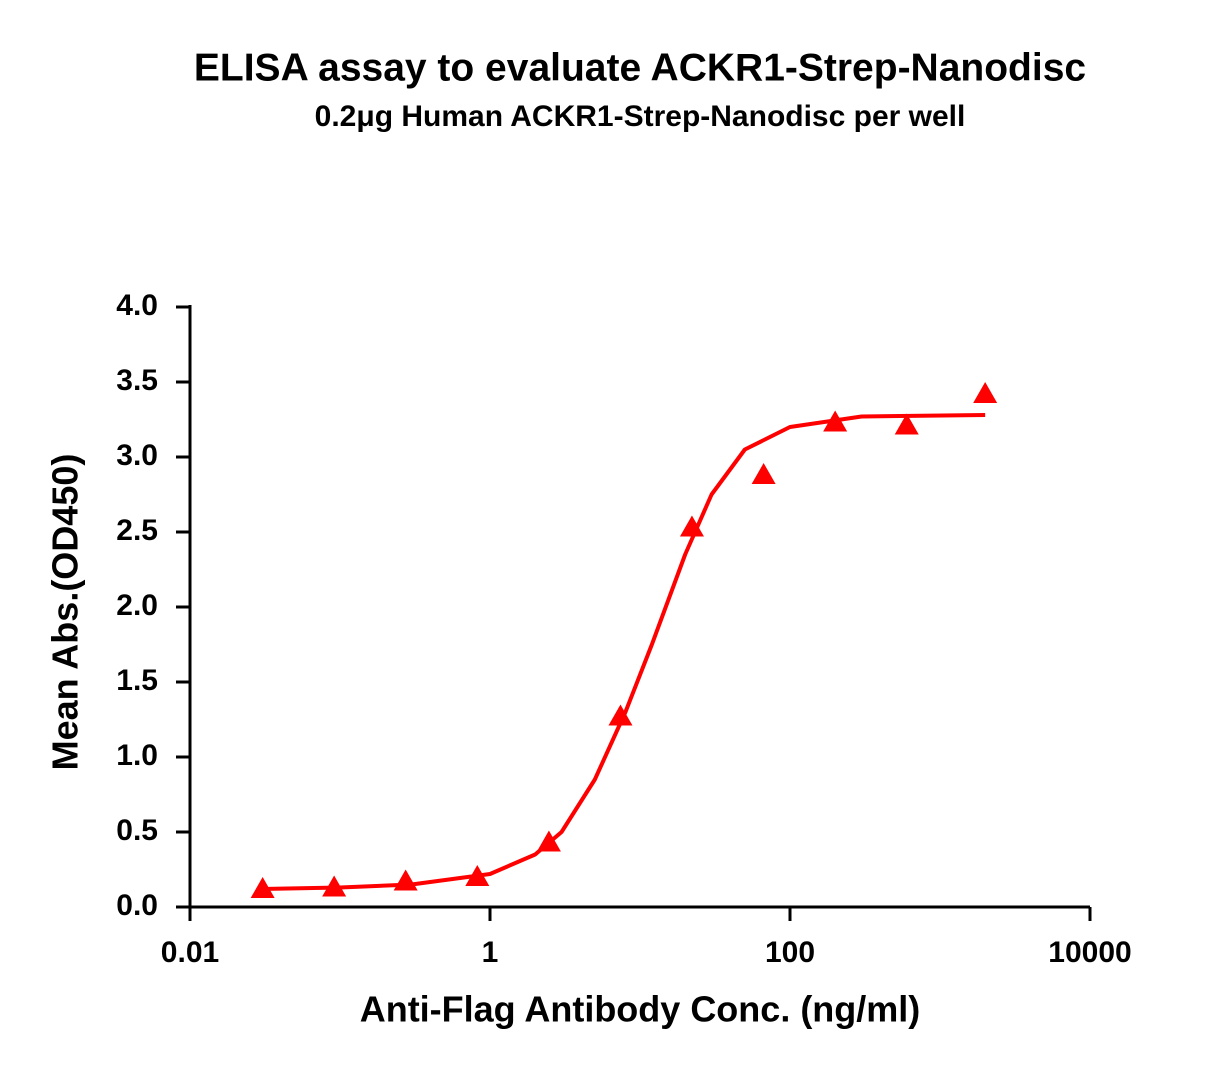 Image resolution: width=1217 pixels, height=1075 pixels. What do you see at coordinates (137, 905) in the screenshot?
I see `y-tick-label: 0.0` at bounding box center [137, 905].